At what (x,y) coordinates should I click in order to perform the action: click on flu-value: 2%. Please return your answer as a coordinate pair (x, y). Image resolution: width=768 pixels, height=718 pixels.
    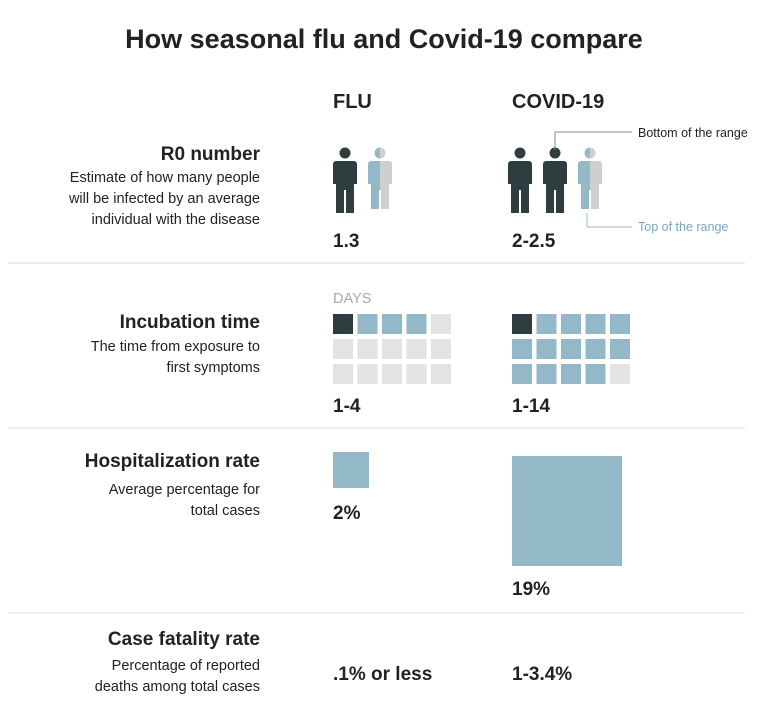
    Looking at the image, I should click on (347, 513).